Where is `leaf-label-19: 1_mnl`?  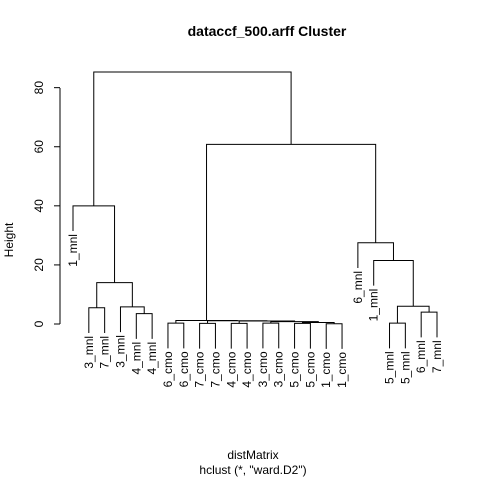 leaf-label-19: 1_mnl is located at coordinates (374, 305).